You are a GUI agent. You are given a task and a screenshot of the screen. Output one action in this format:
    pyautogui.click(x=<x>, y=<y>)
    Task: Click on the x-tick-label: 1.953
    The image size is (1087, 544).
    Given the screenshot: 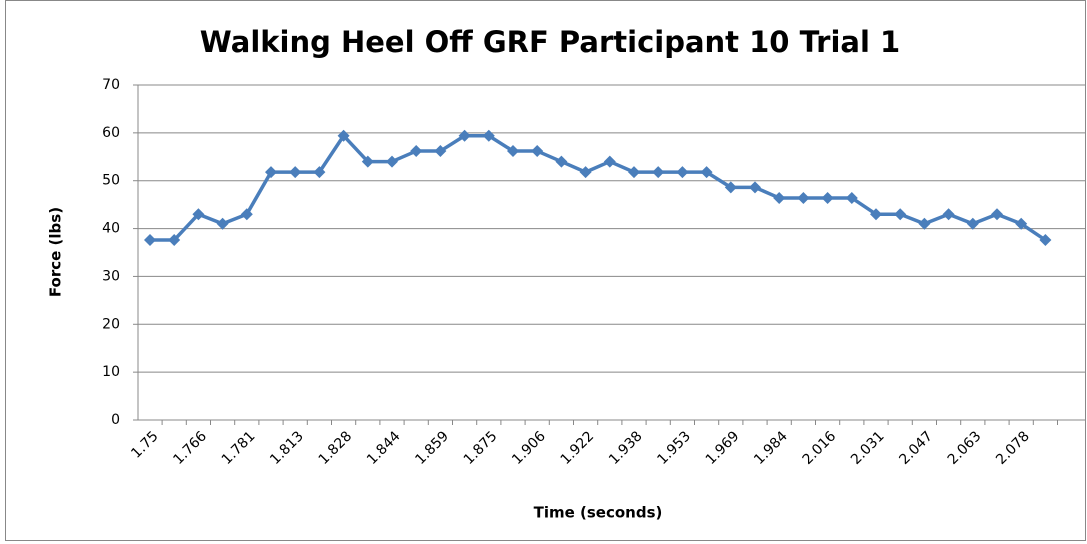 What is the action you would take?
    pyautogui.click(x=674, y=448)
    